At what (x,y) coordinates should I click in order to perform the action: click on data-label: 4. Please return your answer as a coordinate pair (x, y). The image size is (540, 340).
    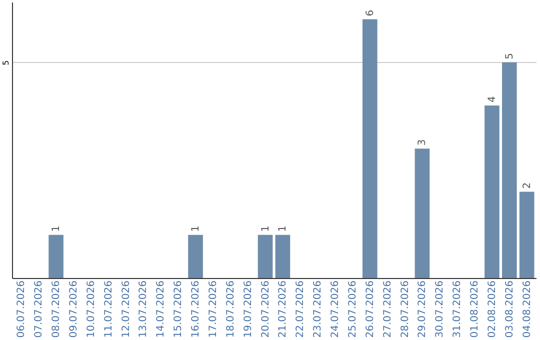
    Looking at the image, I should click on (492, 99).